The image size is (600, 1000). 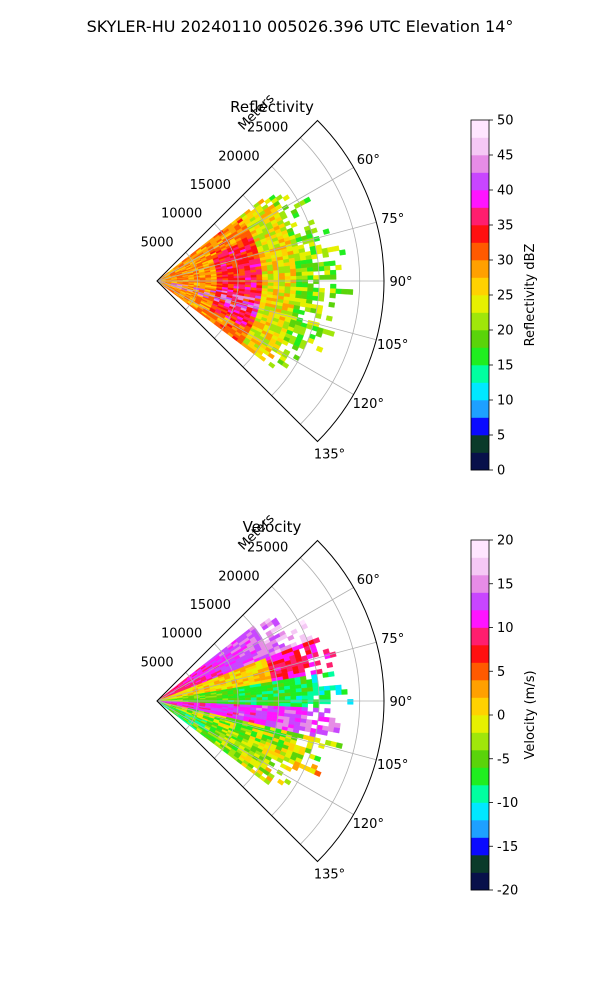 I want to click on colorbar-tick-label: 45, so click(x=505, y=156).